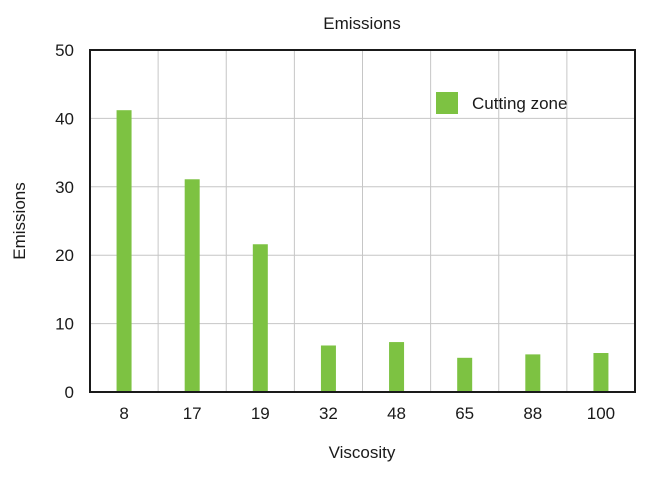 The width and height of the screenshot is (650, 484). What do you see at coordinates (192, 413) in the screenshot?
I see `x-tick-label: 17` at bounding box center [192, 413].